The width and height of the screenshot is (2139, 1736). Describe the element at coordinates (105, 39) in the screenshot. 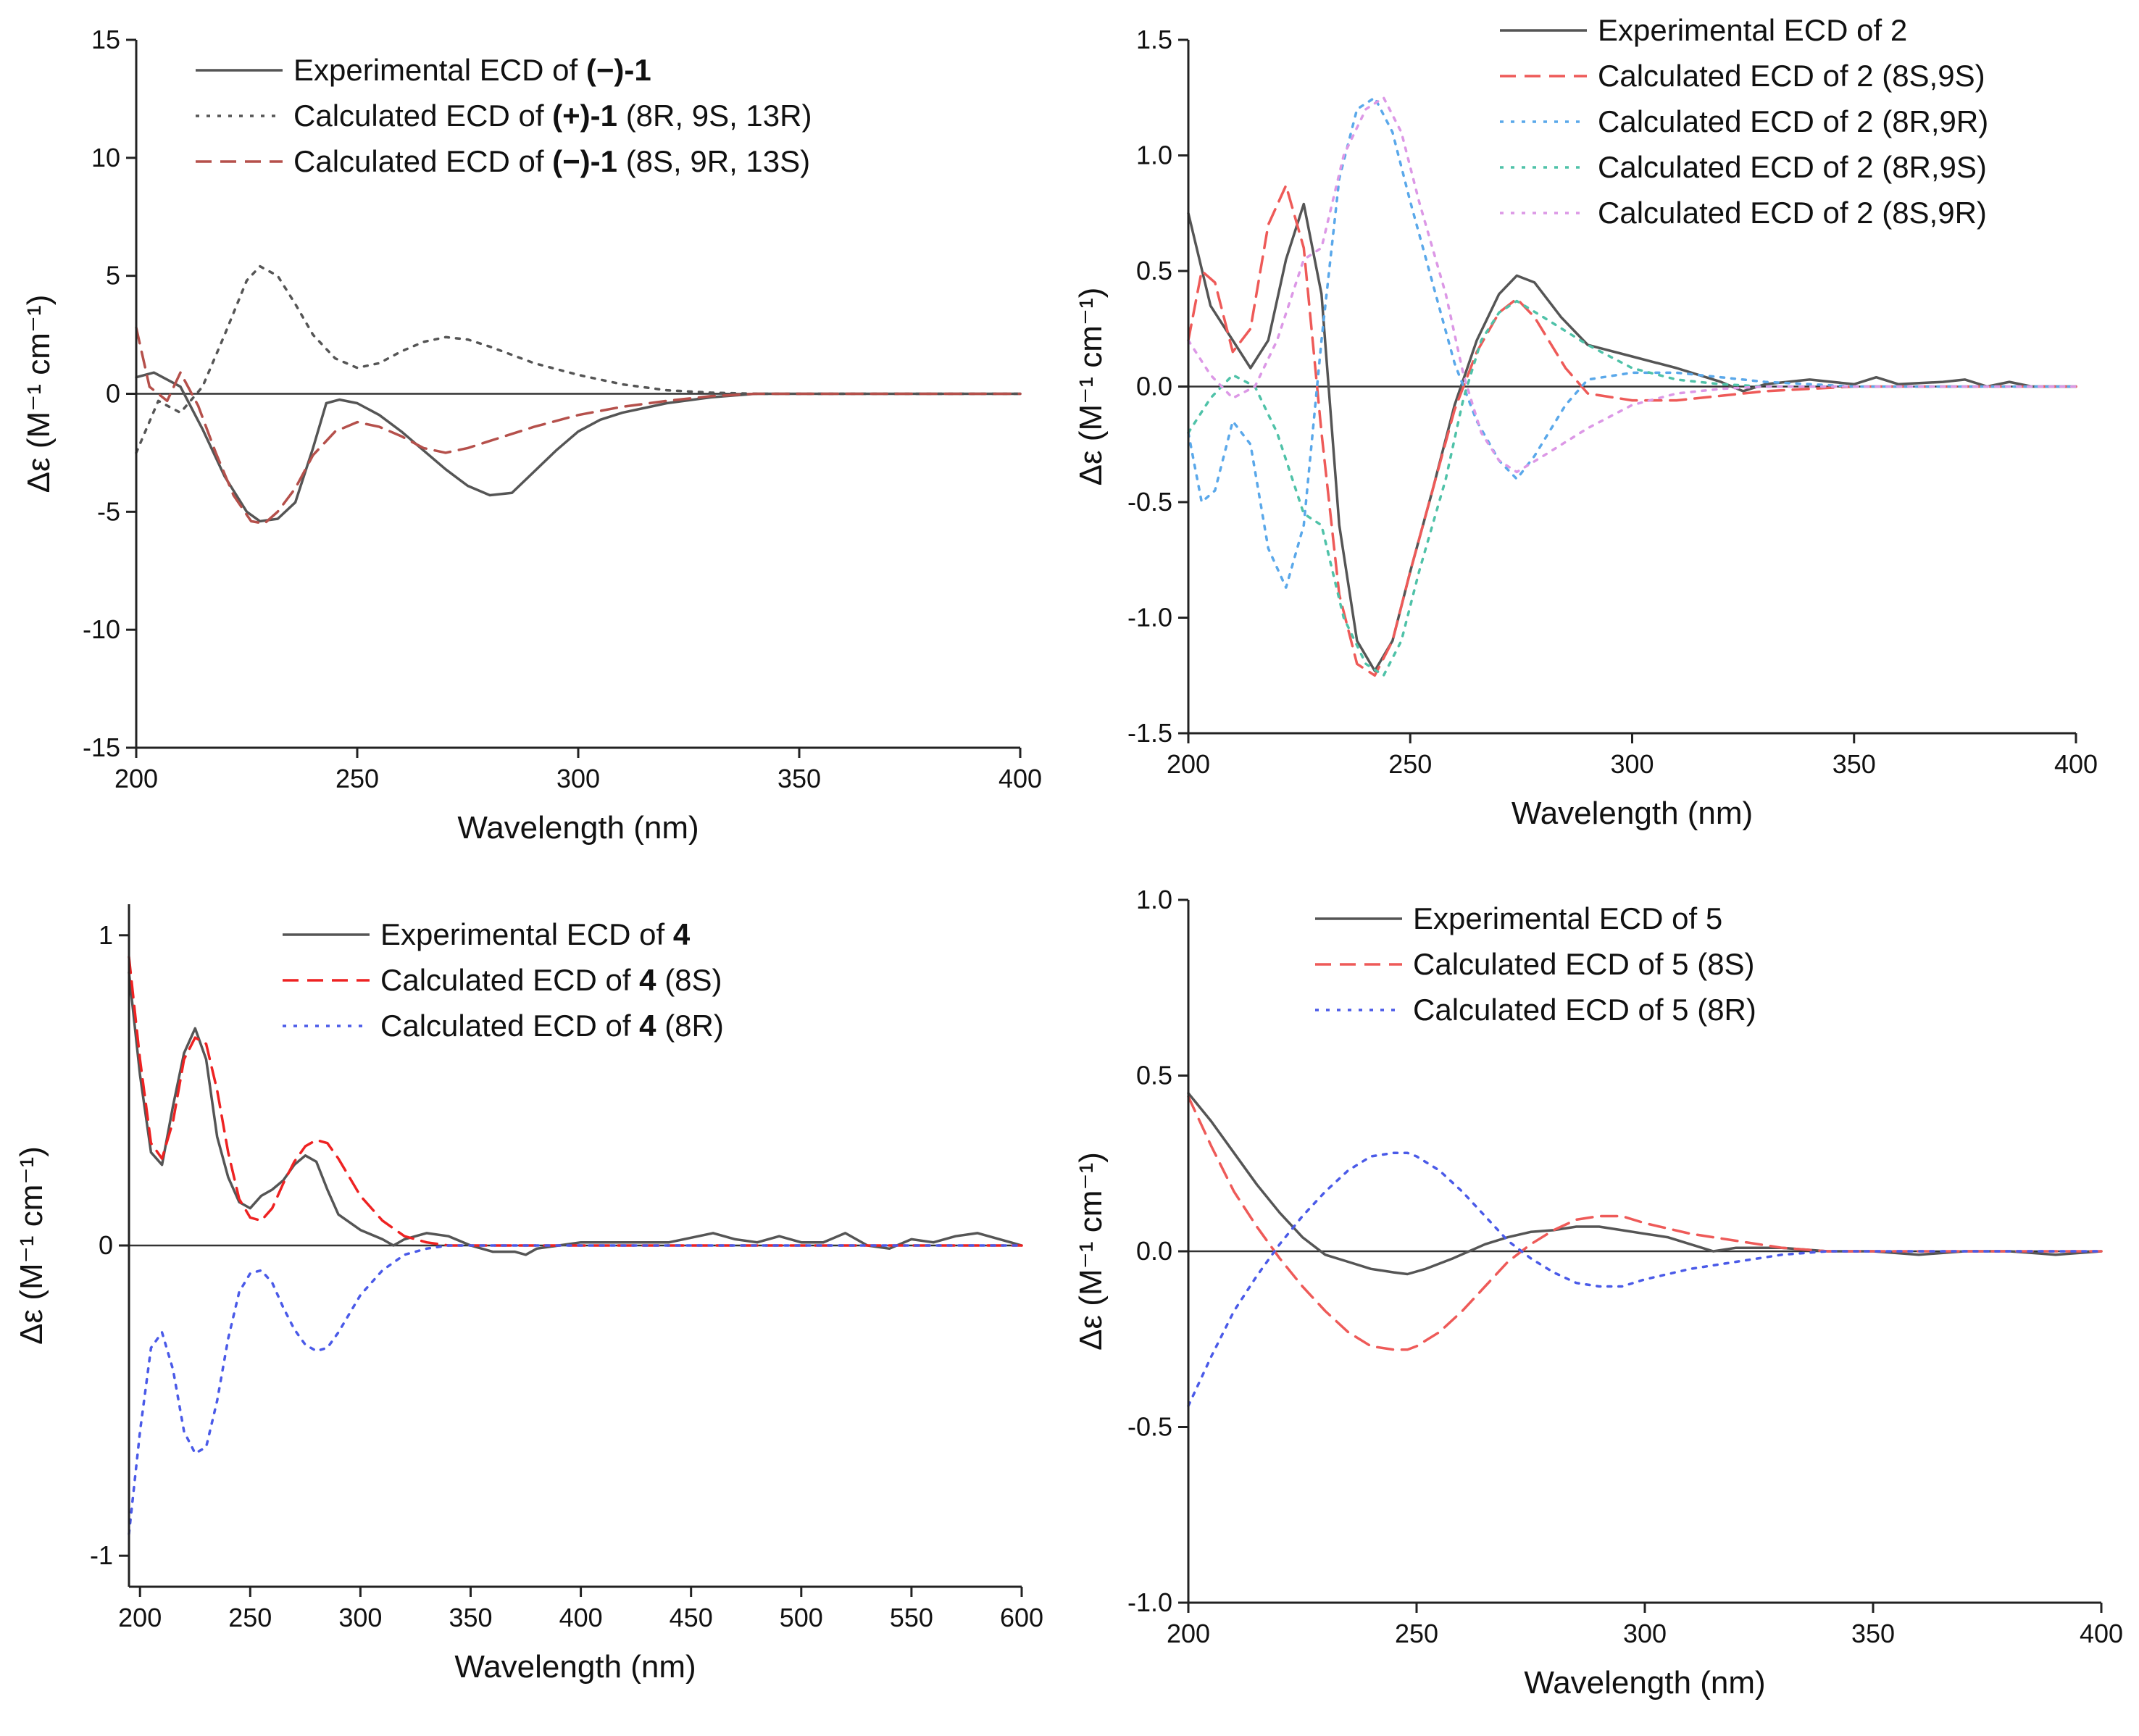

I see `y-tick-label: 15` at that location.